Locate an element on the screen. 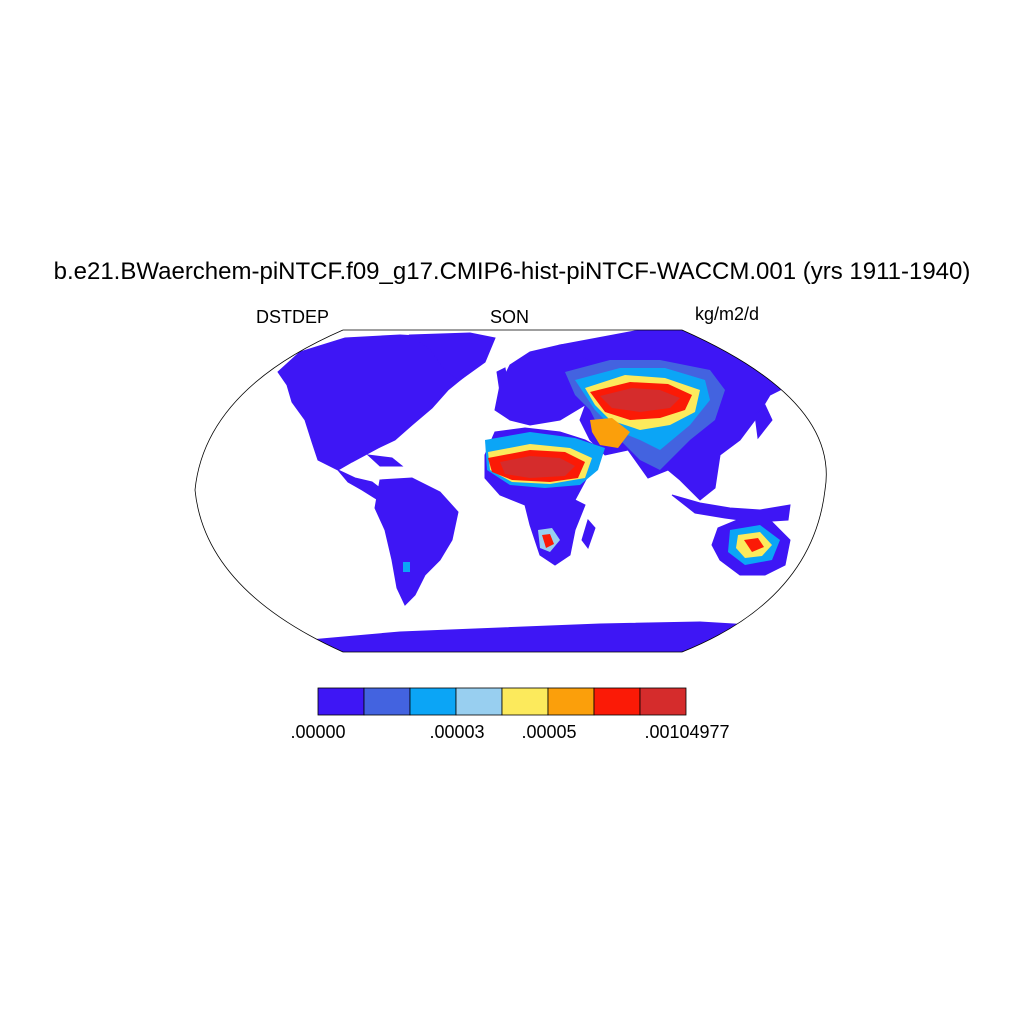 The width and height of the screenshot is (1024, 1024). units-label: kg/m2/d is located at coordinates (727, 314).